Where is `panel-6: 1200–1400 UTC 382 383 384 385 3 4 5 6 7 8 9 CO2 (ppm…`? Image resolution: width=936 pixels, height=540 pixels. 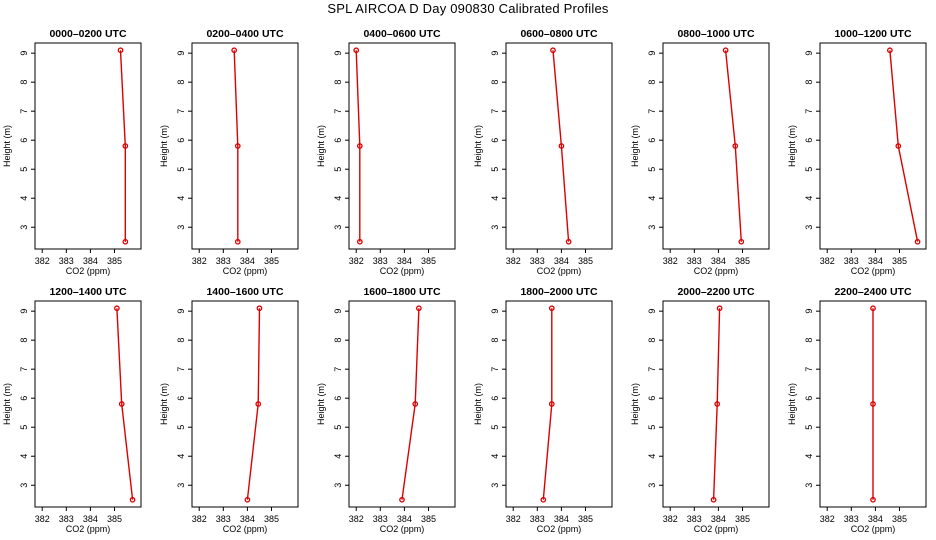
panel-6: 1200–1400 UTC 382 383 384 385 3 4 5 6 7 8 9 CO2 (ppm… is located at coordinates (72, 410).